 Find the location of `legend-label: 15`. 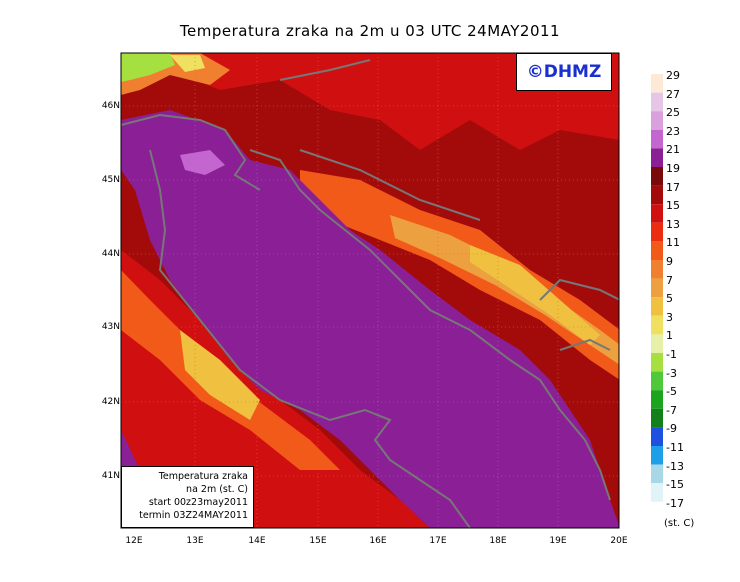

legend-label: 15 is located at coordinates (673, 206).